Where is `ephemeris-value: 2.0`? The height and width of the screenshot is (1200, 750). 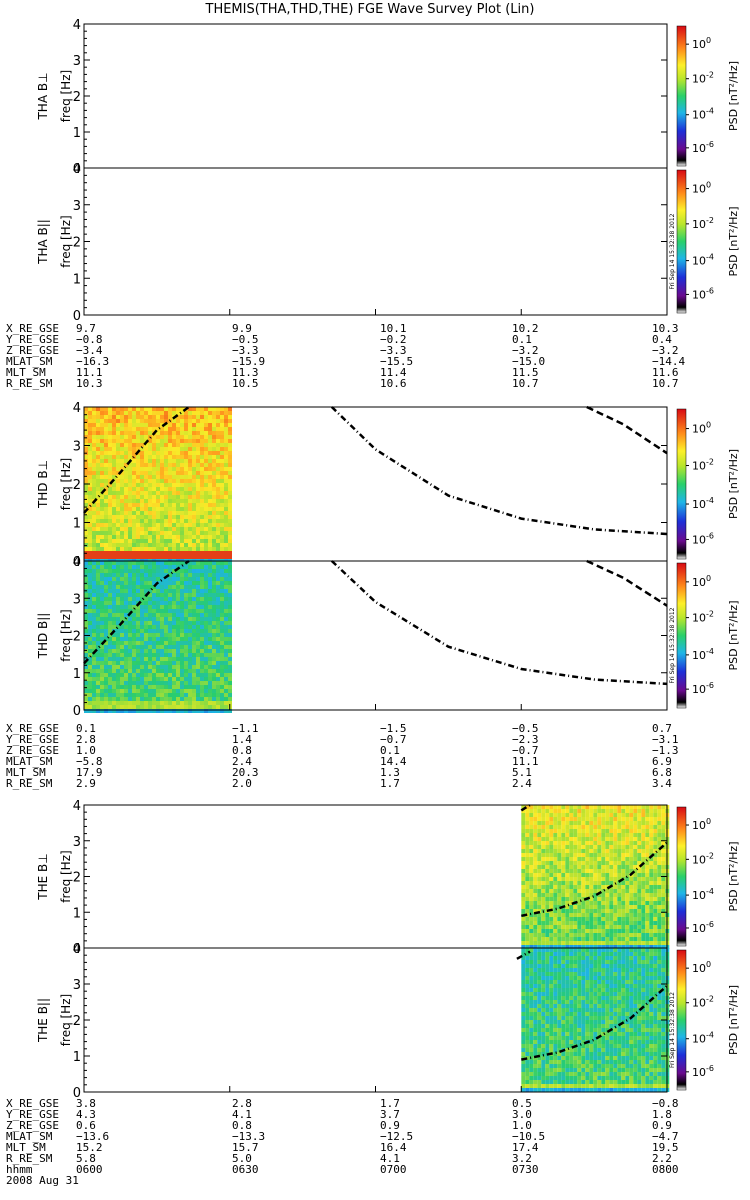
ephemeris-value: 2.0 is located at coordinates (242, 783).